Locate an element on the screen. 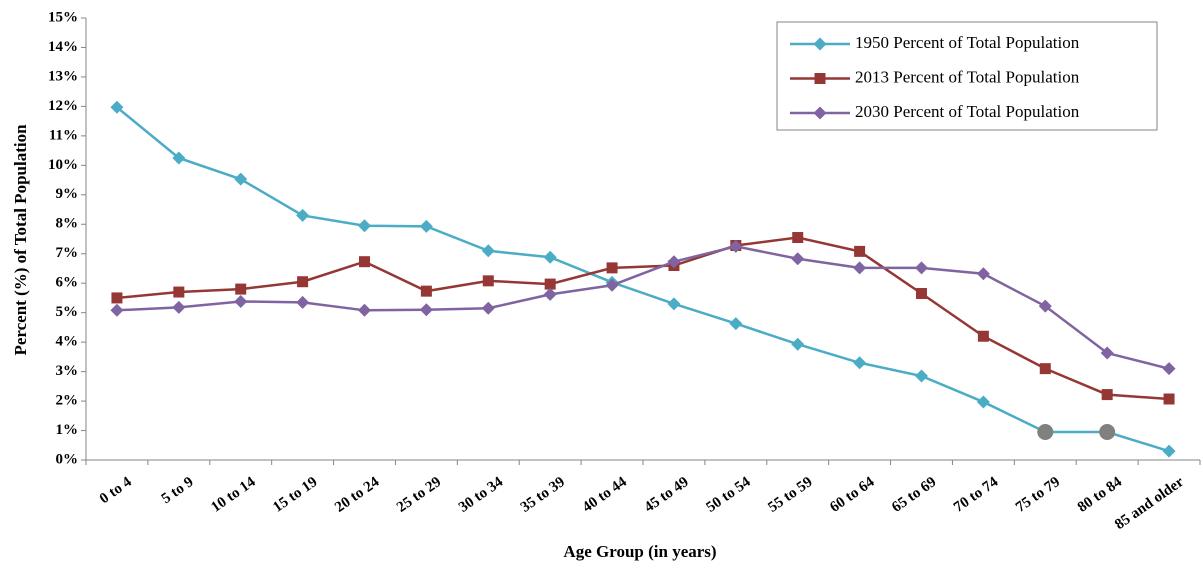 The width and height of the screenshot is (1203, 574). y-axis-title: Percent (%) of Total Population is located at coordinates (20, 240).